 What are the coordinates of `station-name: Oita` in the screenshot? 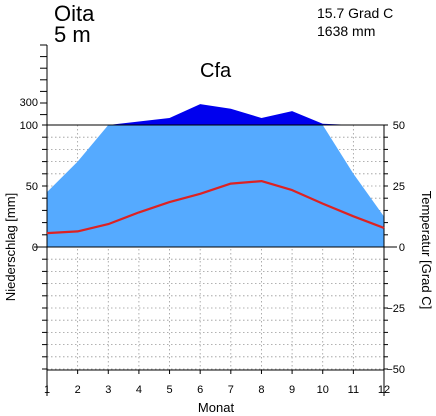 It's located at (74, 13).